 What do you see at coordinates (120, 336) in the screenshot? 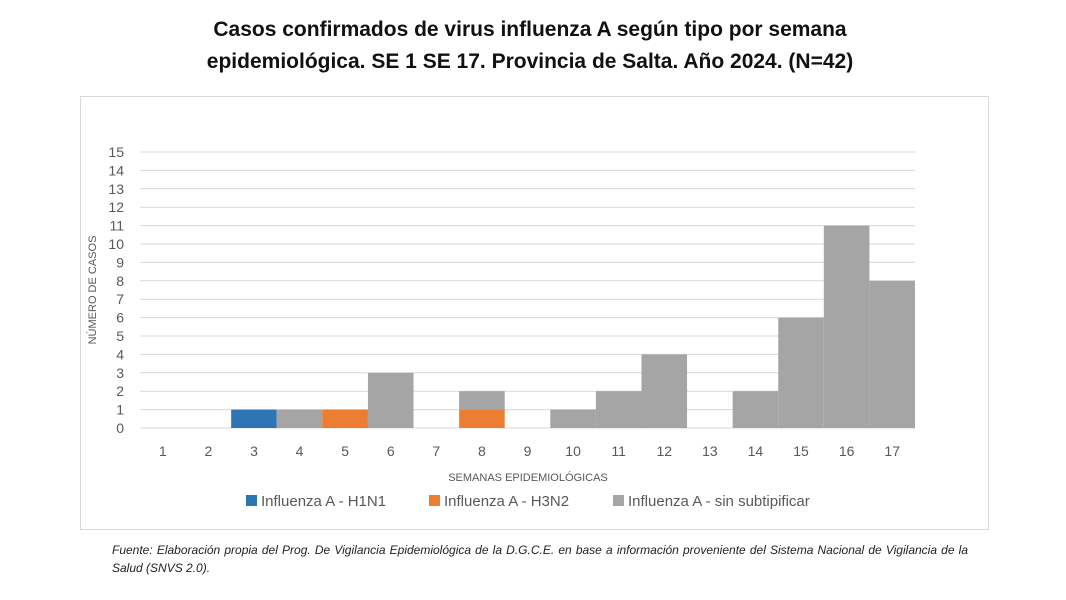
I see `y-tick-label: 5` at bounding box center [120, 336].